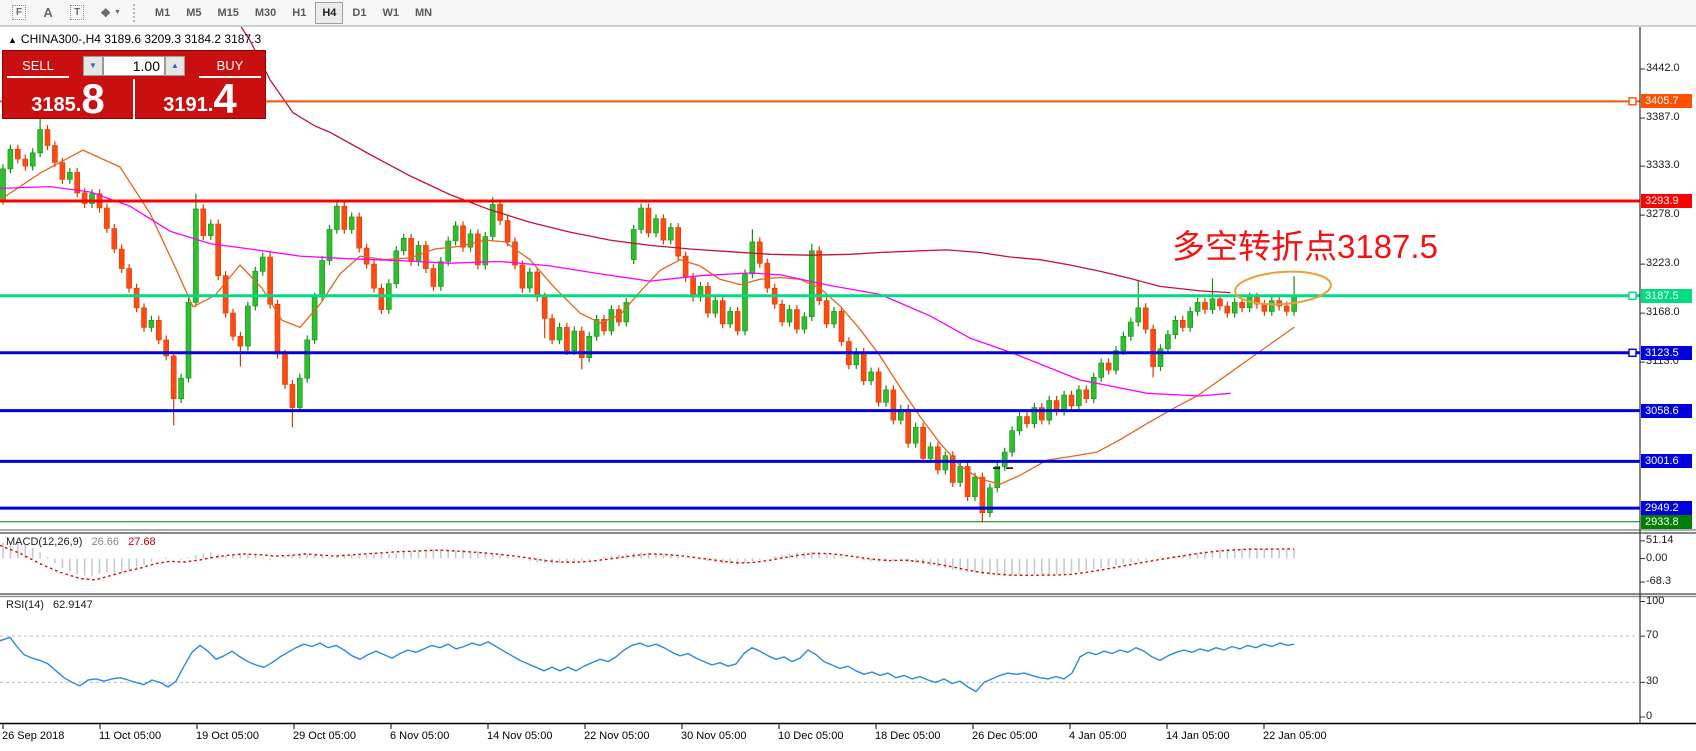  Describe the element at coordinates (390, 13) in the screenshot. I see `timeframe-button-w1: W1` at that location.